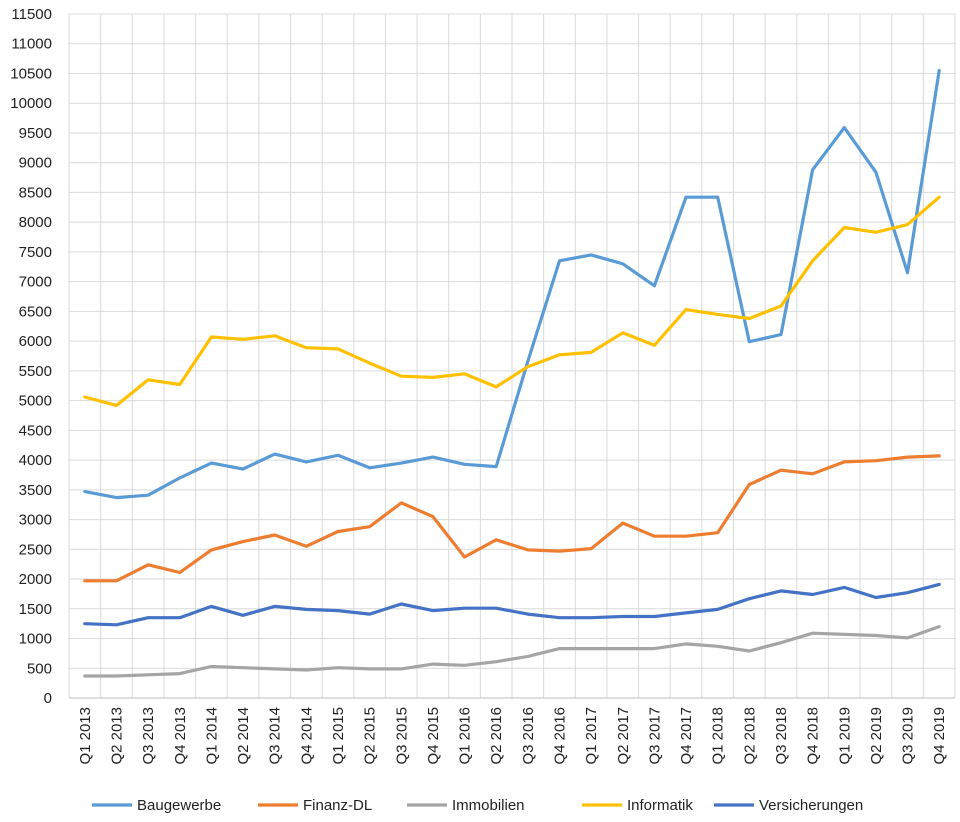  I want to click on series-line-immobilien, so click(512, 651).